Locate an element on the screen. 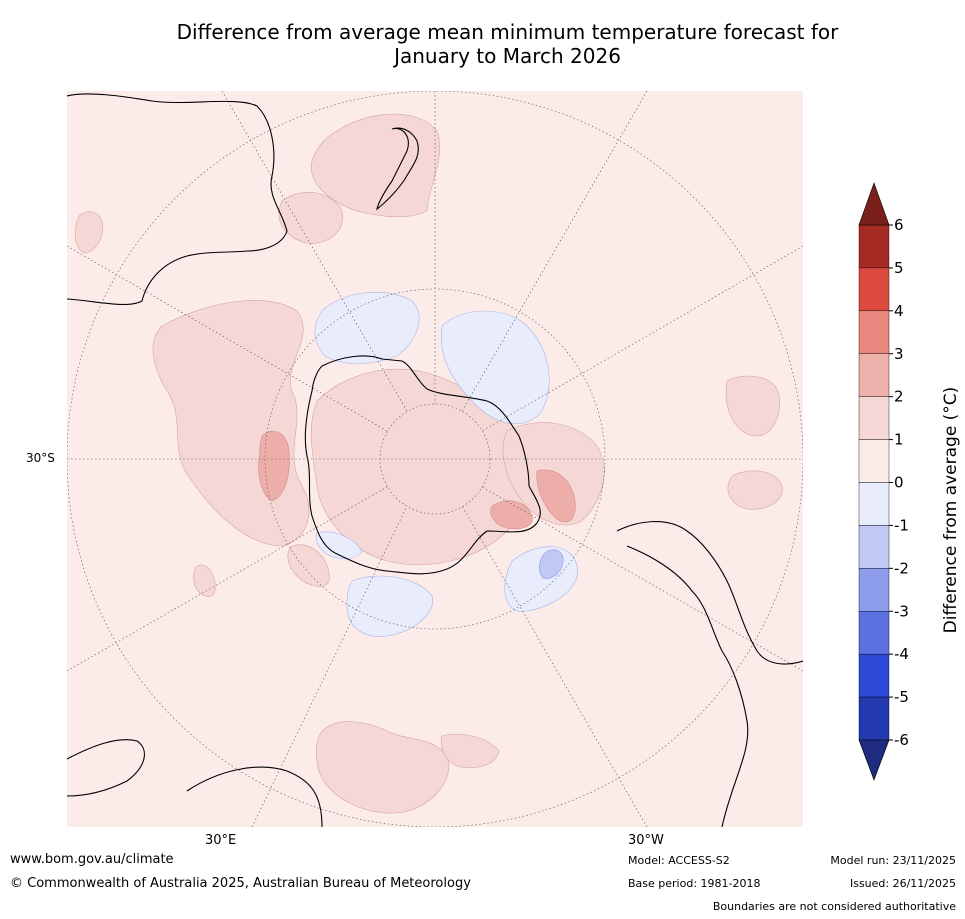 The height and width of the screenshot is (919, 965). colorbar-tick-label: 6 is located at coordinates (899, 225).